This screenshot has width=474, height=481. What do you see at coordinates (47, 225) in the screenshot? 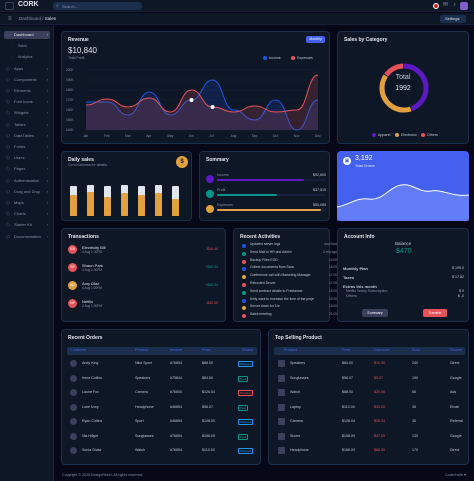
I see `chevron-right-icon: ›` at bounding box center [47, 225].